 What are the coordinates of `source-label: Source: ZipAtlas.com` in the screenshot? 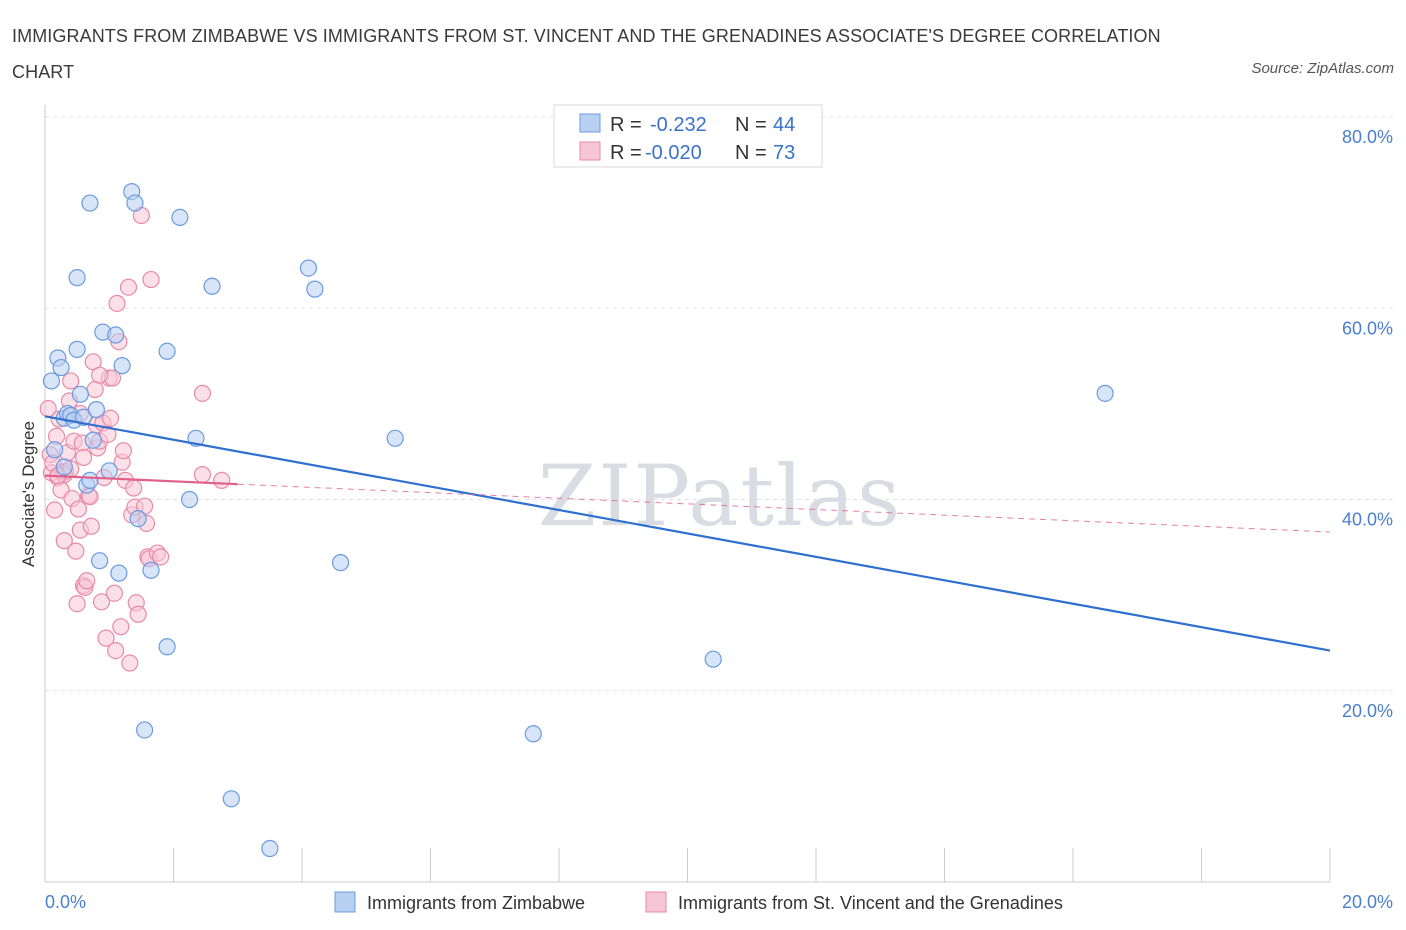 It's located at (1322, 68).